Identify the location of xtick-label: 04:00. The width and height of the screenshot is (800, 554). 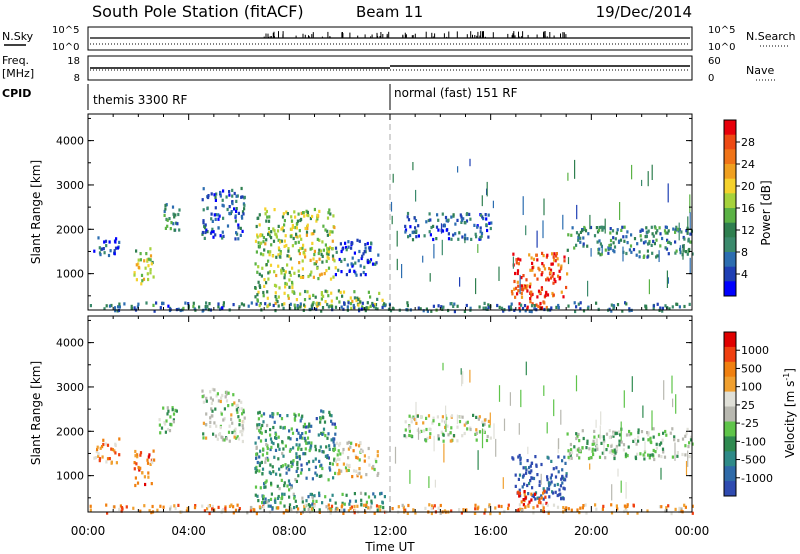
(188, 531).